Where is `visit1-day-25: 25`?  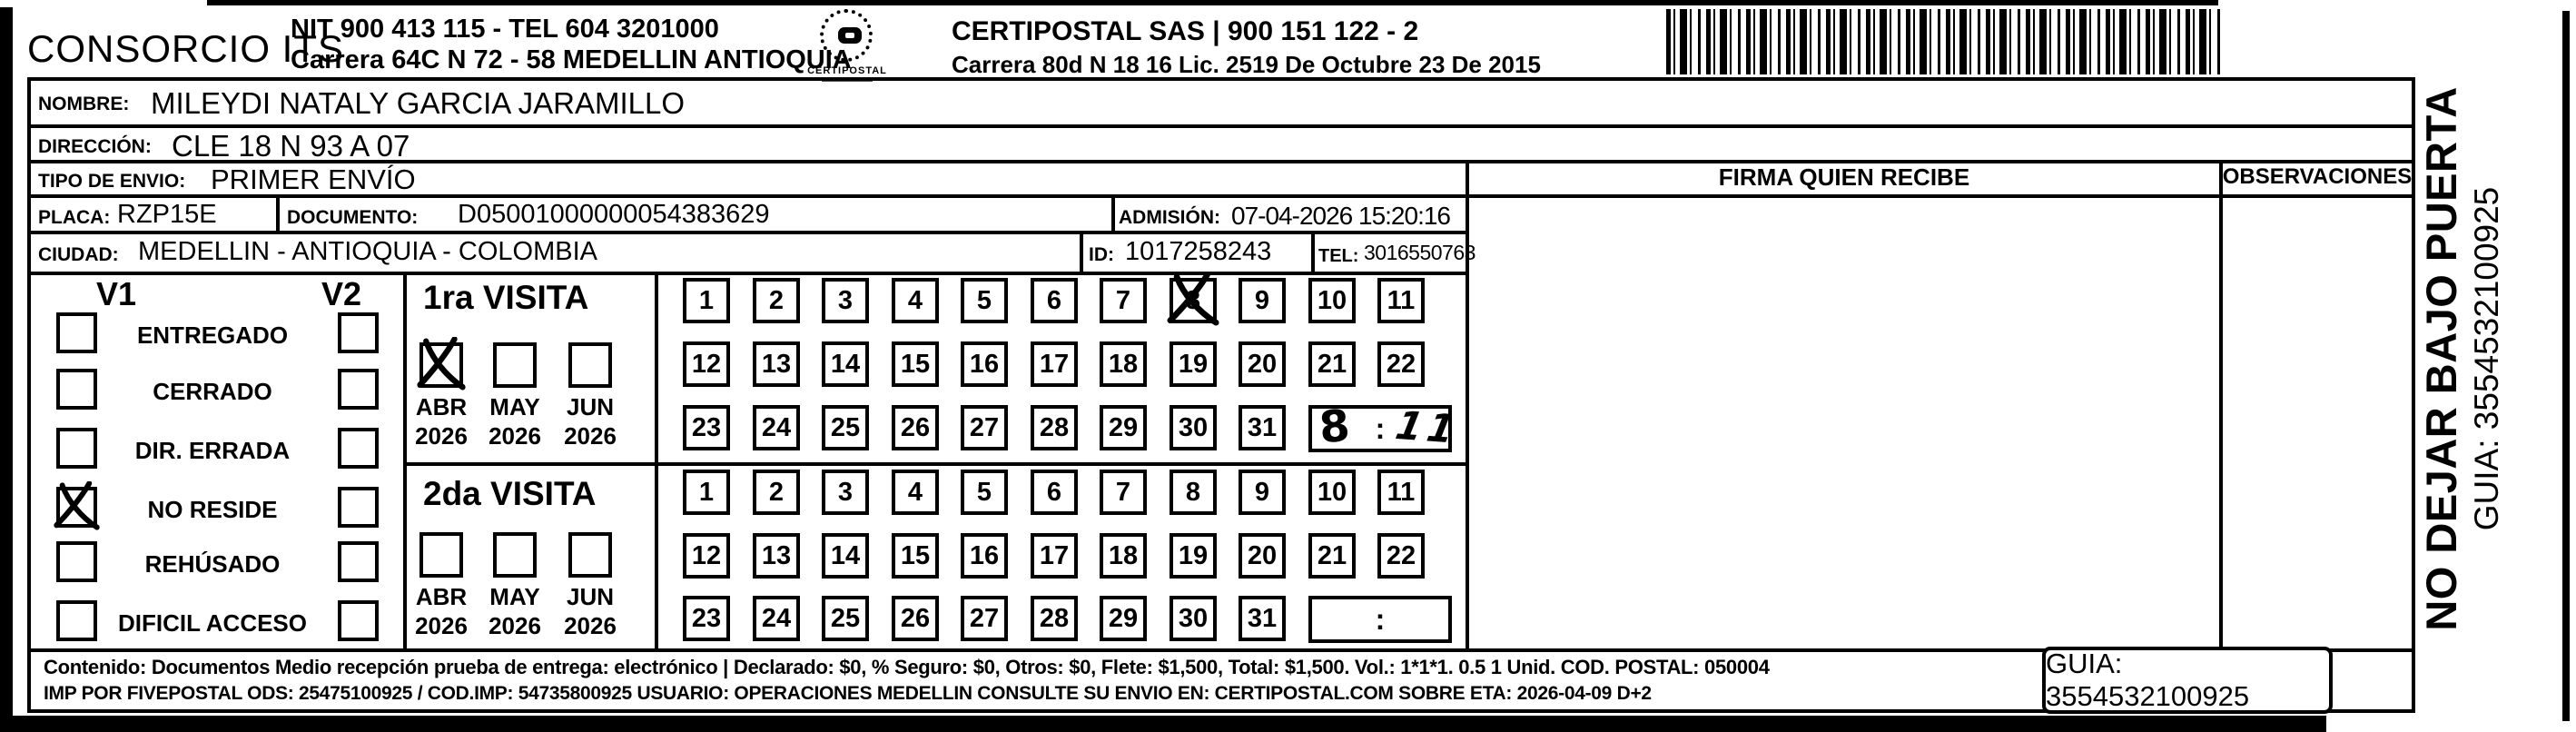 visit1-day-25: 25 is located at coordinates (845, 427).